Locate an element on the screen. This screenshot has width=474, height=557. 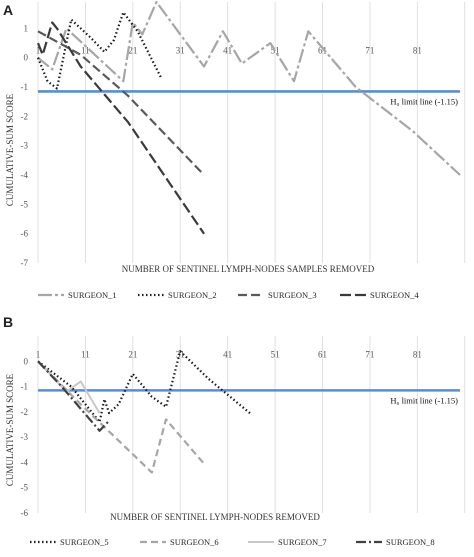
panel-b-y-ticks: 0 -1 -2 -3 -4 -5 -6 is located at coordinates (25, 437).